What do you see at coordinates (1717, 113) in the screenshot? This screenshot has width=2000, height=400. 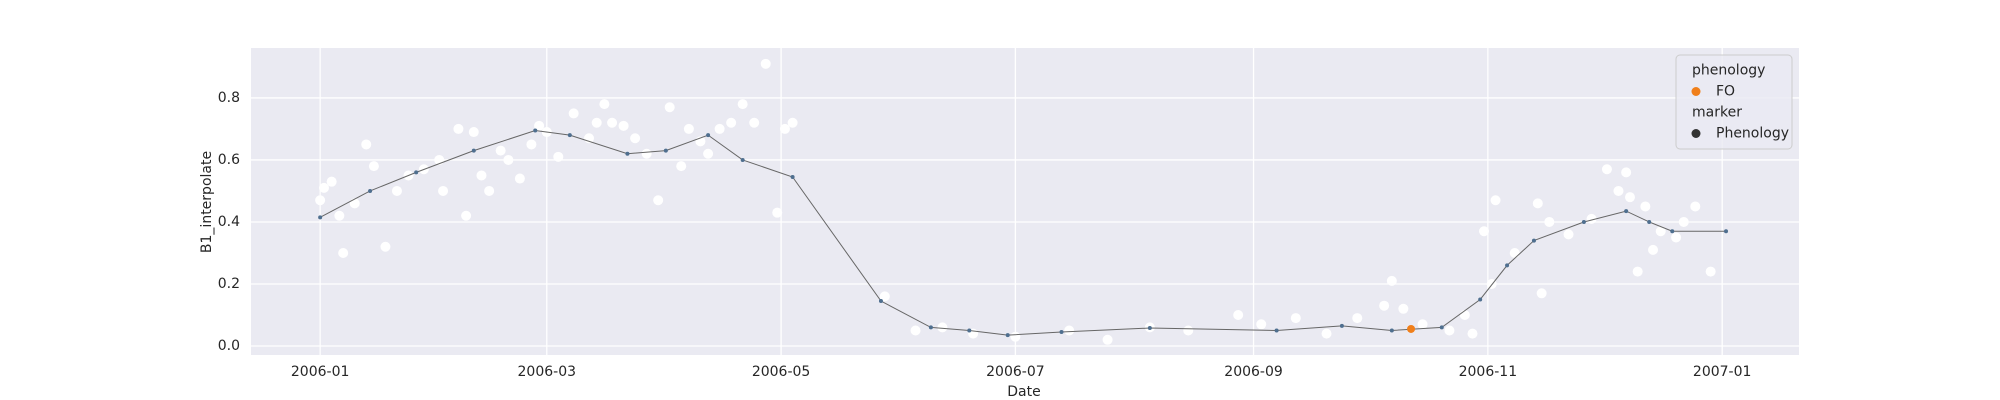 I see `legend-group-title: marker` at bounding box center [1717, 113].